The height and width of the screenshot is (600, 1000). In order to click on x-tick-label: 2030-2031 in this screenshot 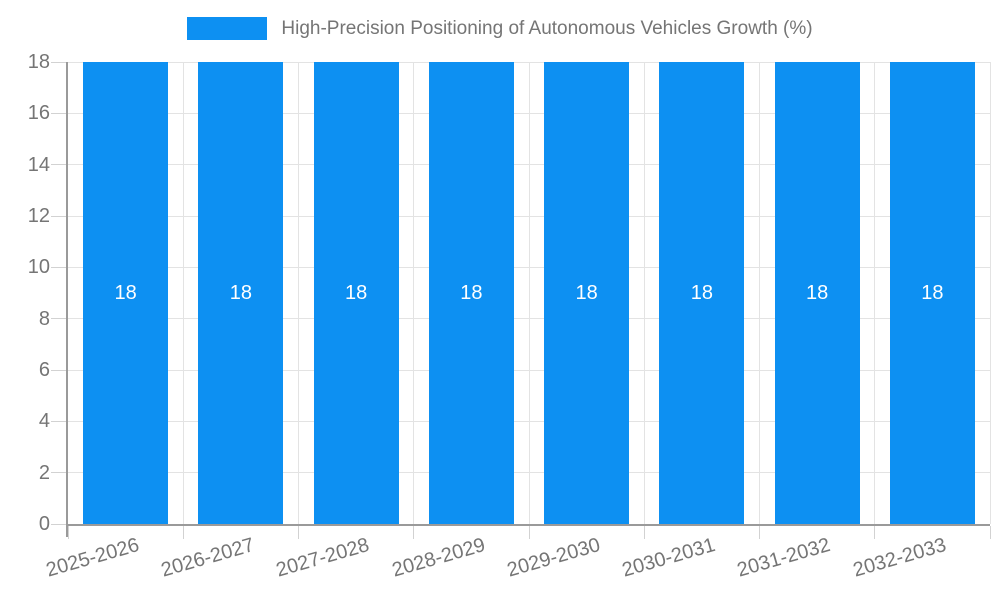, I will do `click(668, 558)`.